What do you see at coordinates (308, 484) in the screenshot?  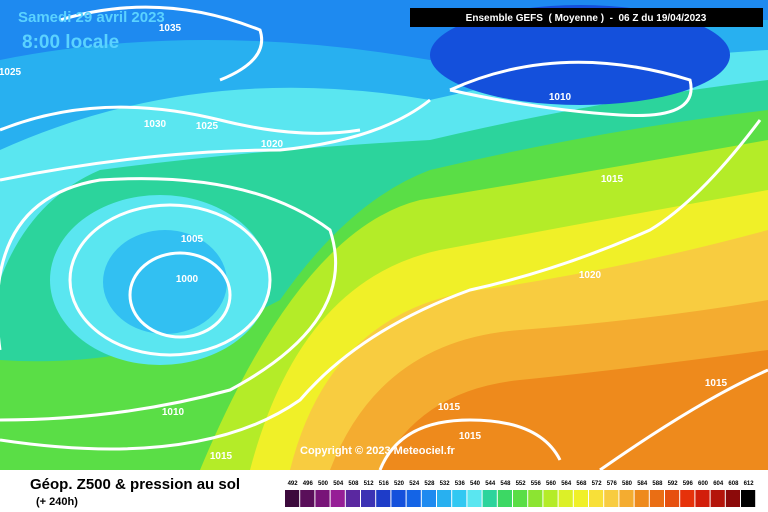 I see `scale-label: 496` at bounding box center [308, 484].